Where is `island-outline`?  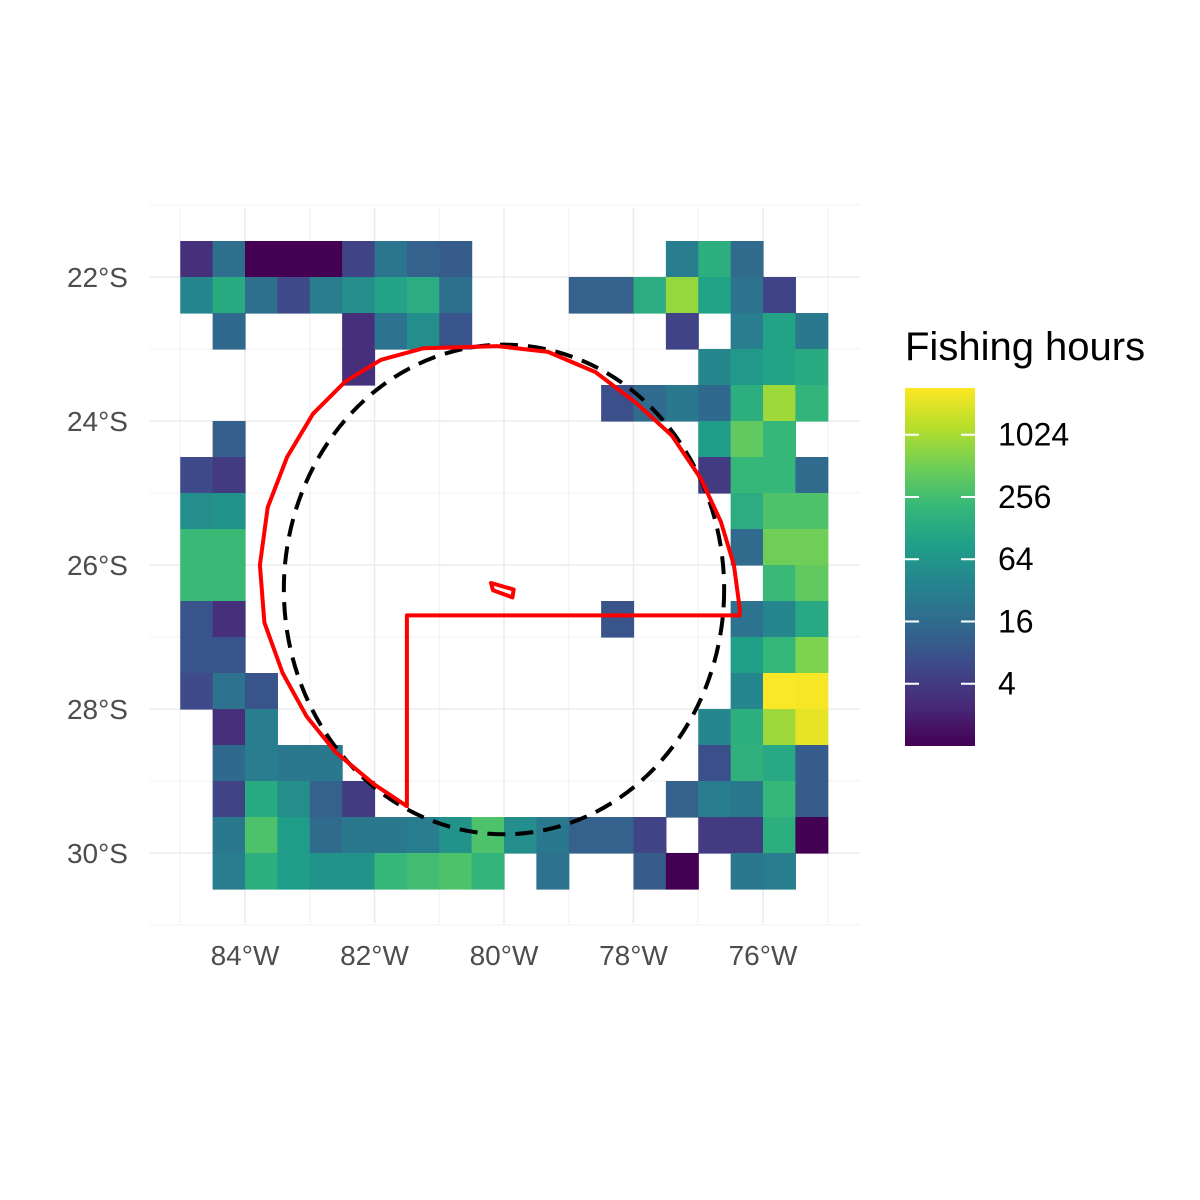
island-outline is located at coordinates (502, 590).